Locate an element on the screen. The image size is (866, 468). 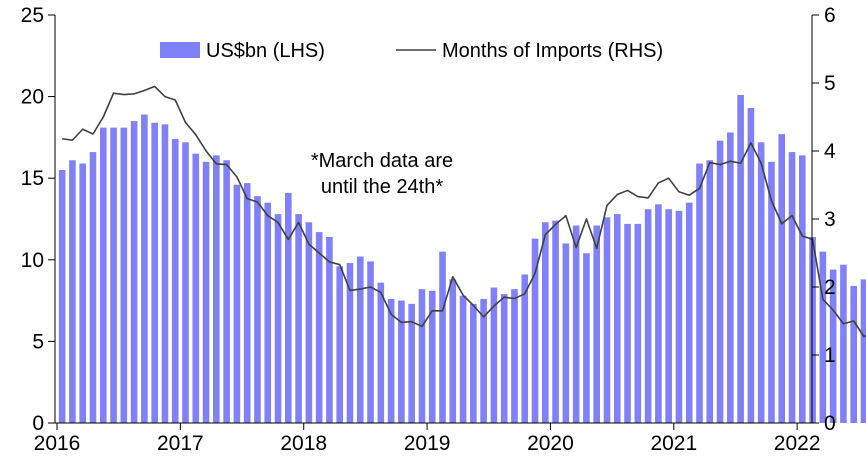
right-tick-label: 0 is located at coordinates (830, 423).